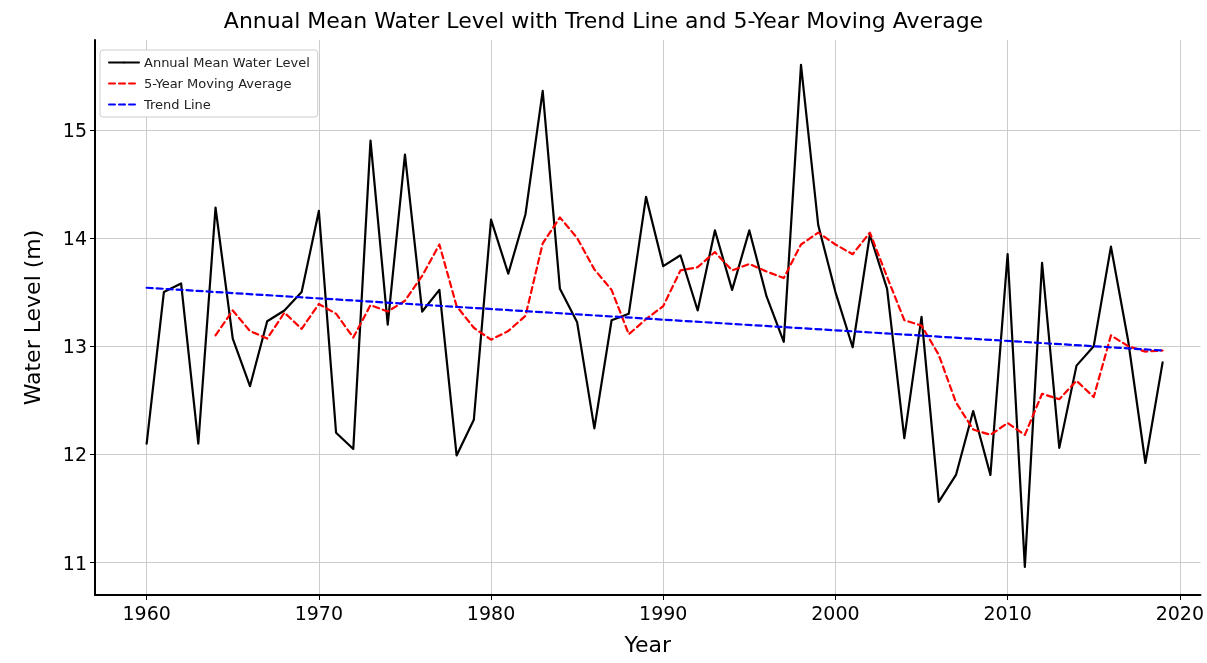 The height and width of the screenshot is (663, 1207). Describe the element at coordinates (146, 612) in the screenshot. I see `x-tick-label: 1960` at that location.